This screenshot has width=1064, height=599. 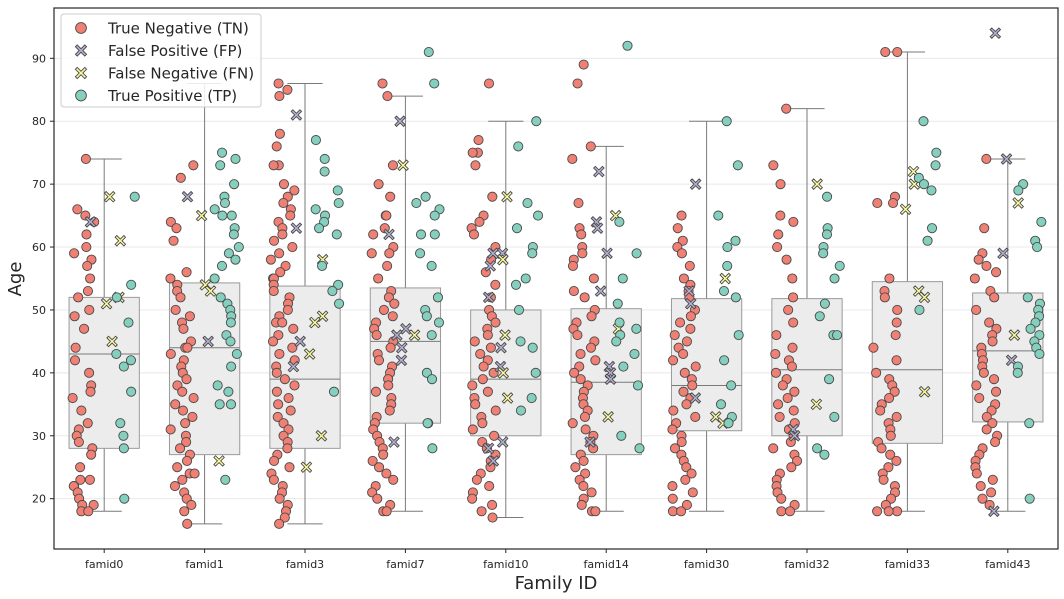 I want to click on x-tick-label: famid32, so click(x=806, y=564).